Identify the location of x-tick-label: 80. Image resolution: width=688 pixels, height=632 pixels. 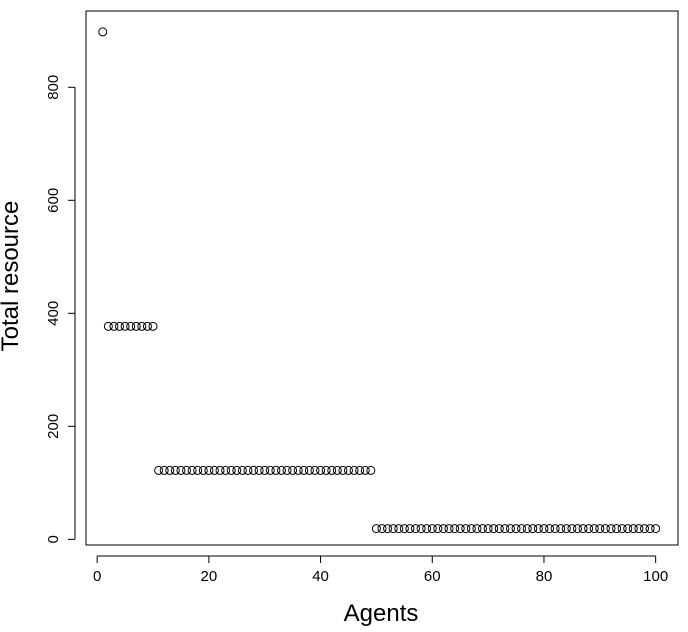
(544, 576).